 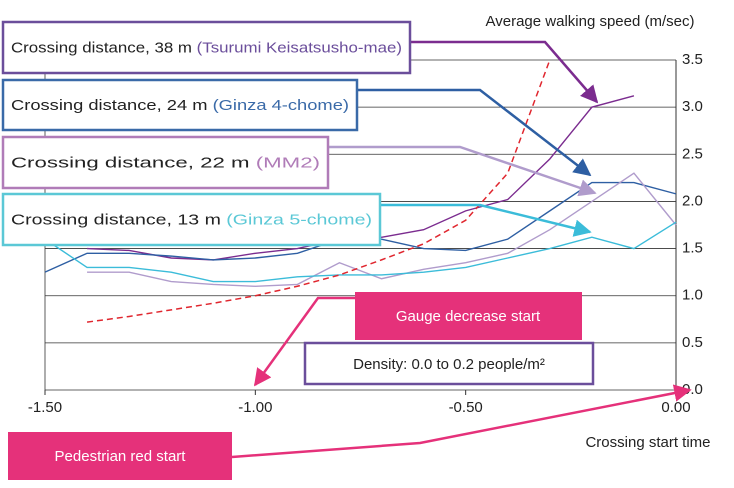 I want to click on red-box, so click(x=120, y=456).